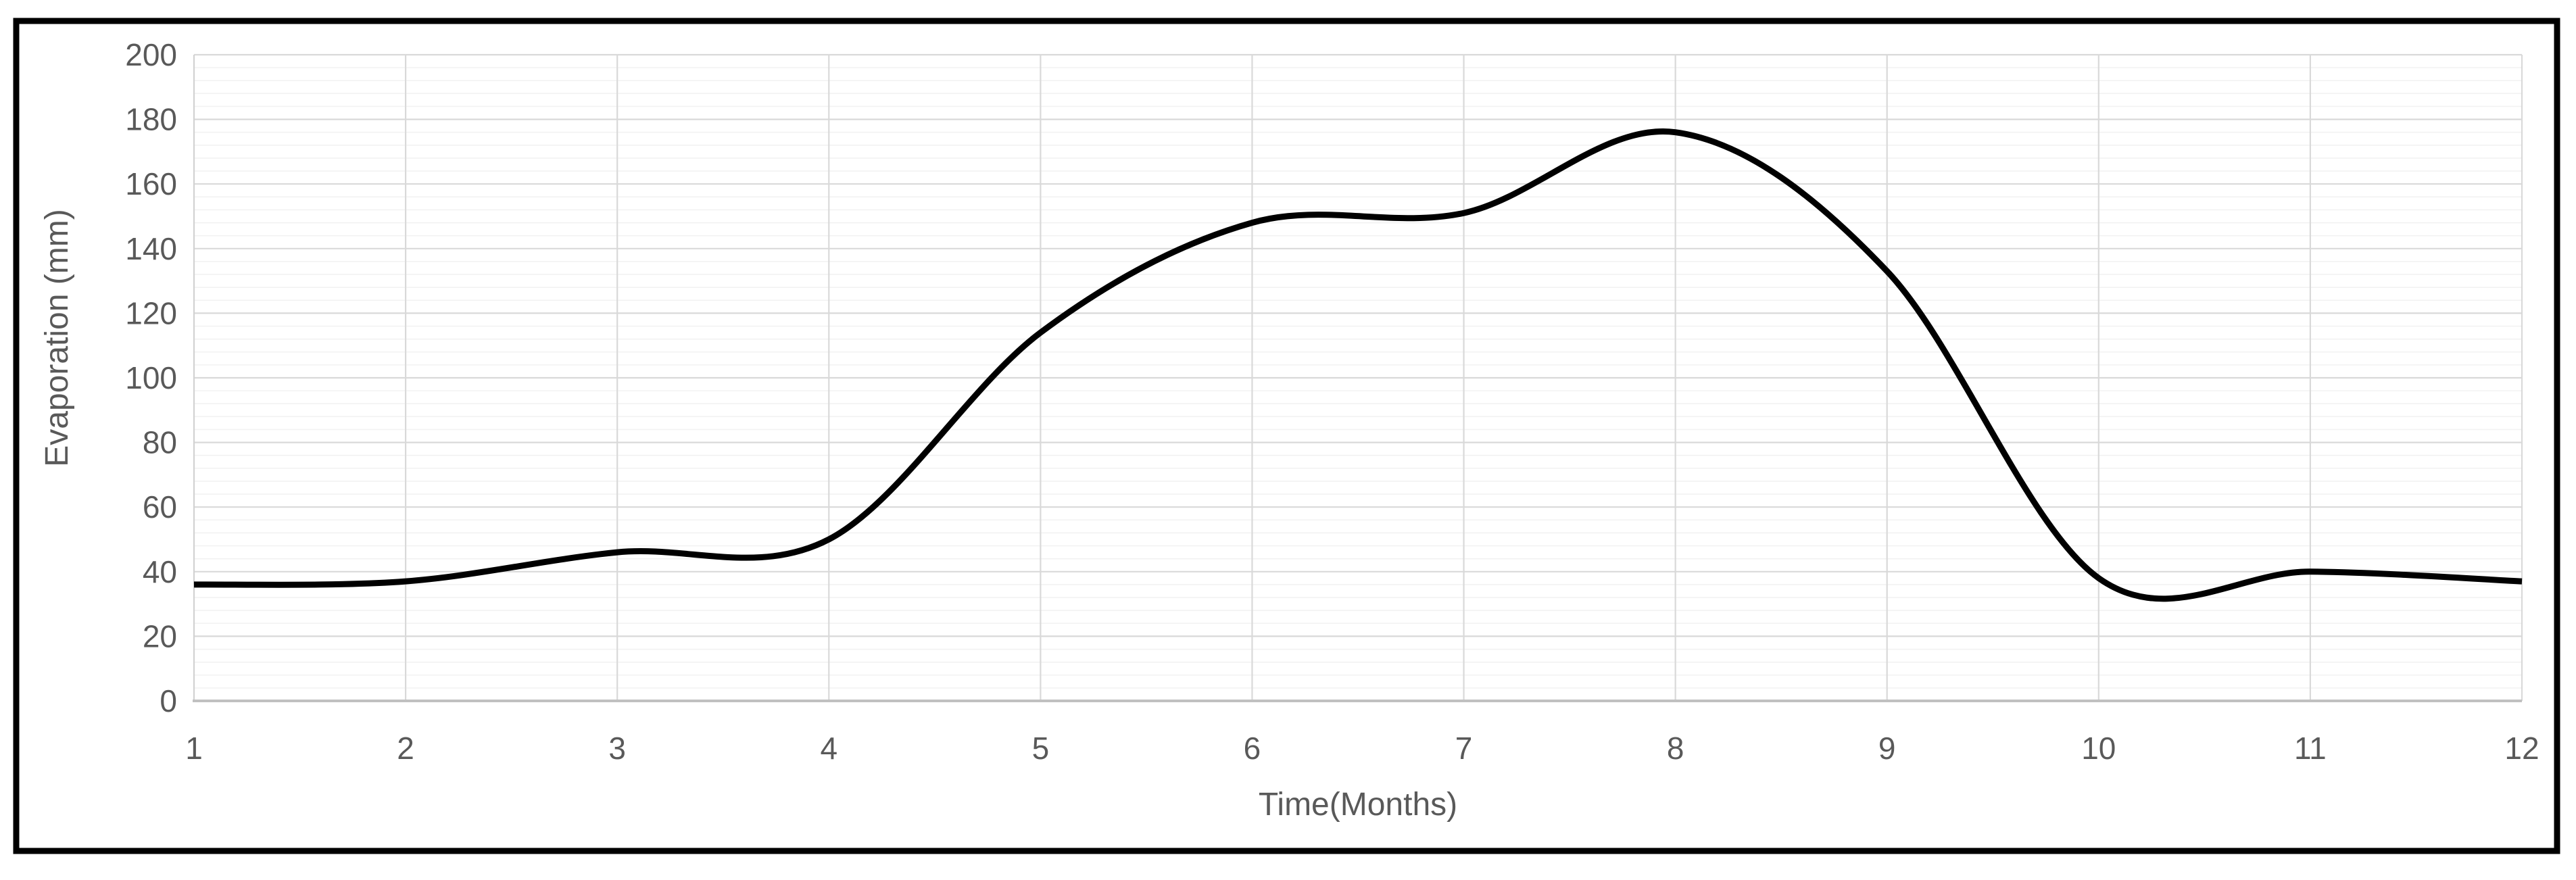 This screenshot has height=880, width=2576. Describe the element at coordinates (160, 571) in the screenshot. I see `y-tick-label: 40` at that location.